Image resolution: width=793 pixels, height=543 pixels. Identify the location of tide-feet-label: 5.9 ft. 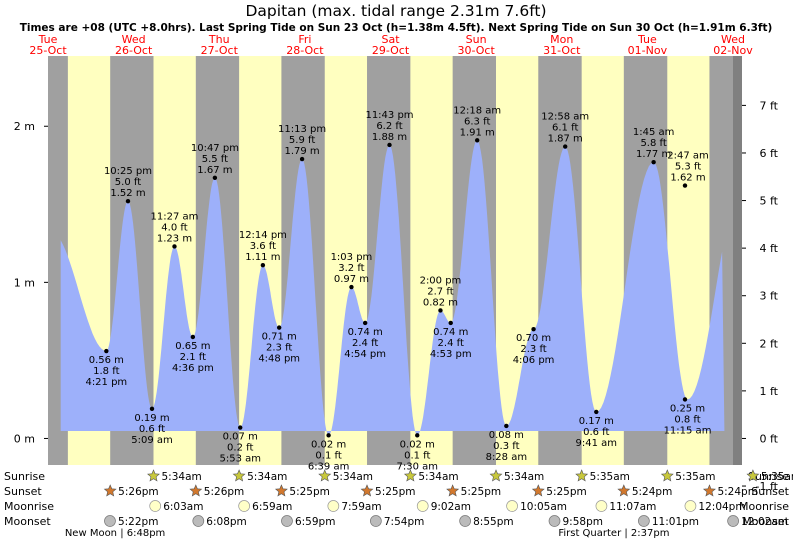
(302, 140).